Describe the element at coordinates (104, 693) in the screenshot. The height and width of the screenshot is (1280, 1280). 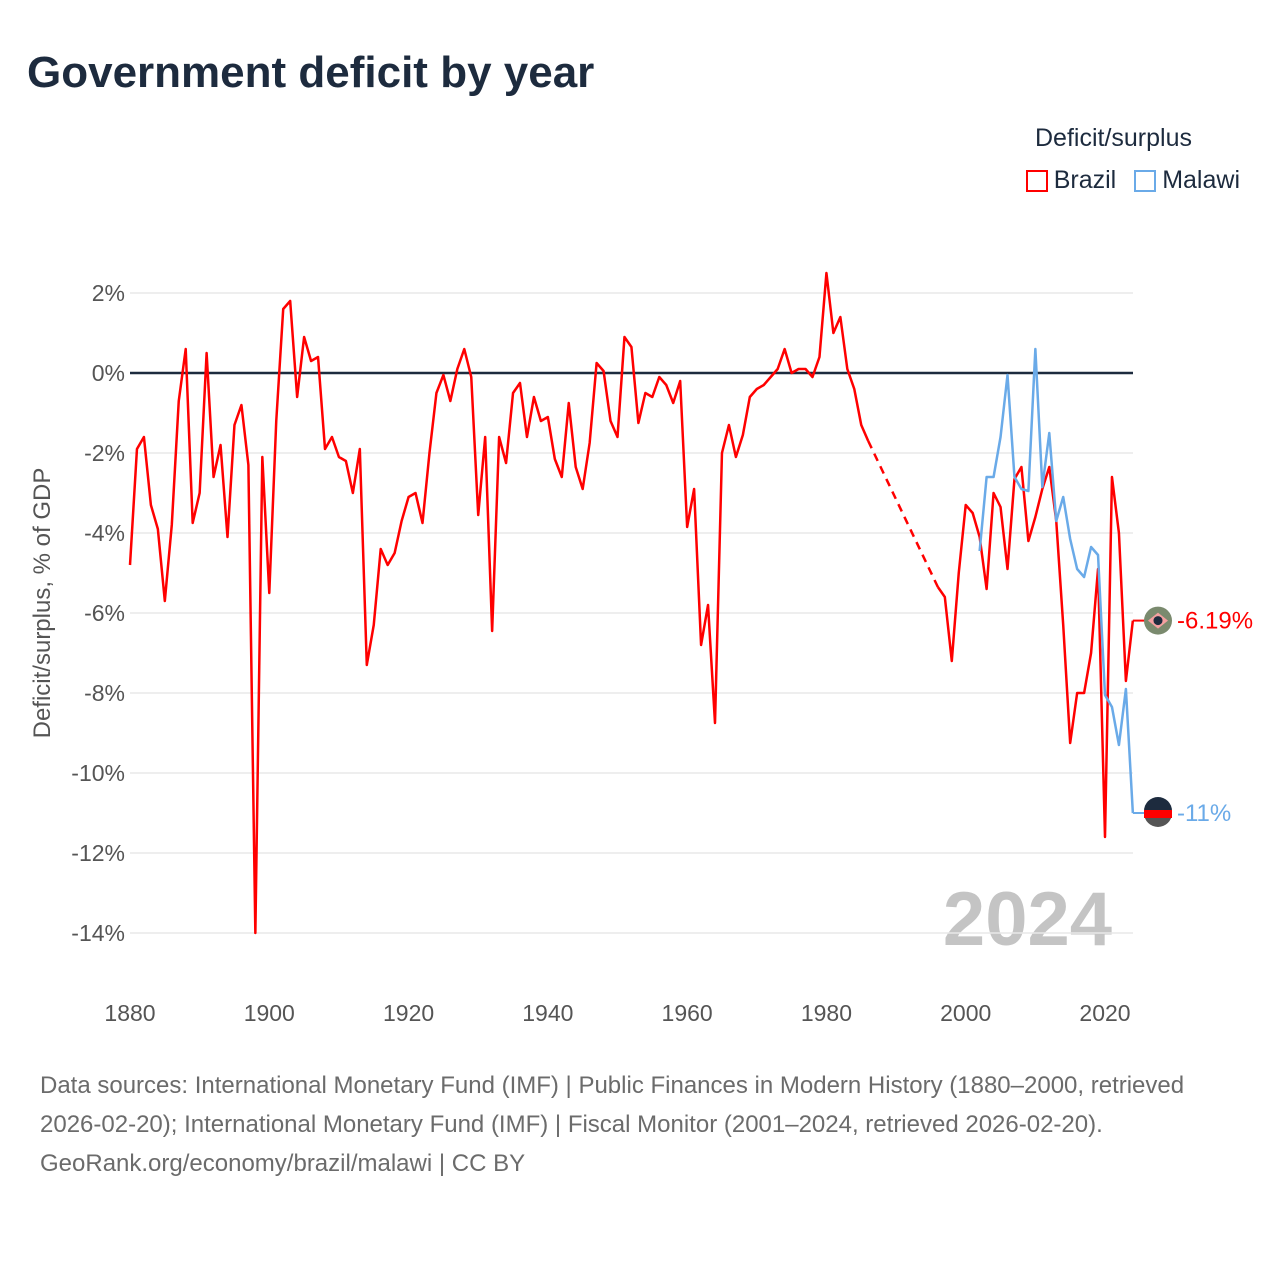
I see `y-tick-label: -8%` at that location.